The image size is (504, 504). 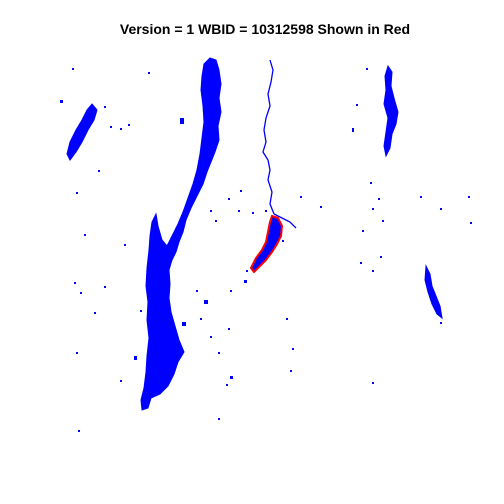 What do you see at coordinates (433, 292) in the screenshot?
I see `right-lower-lake` at bounding box center [433, 292].